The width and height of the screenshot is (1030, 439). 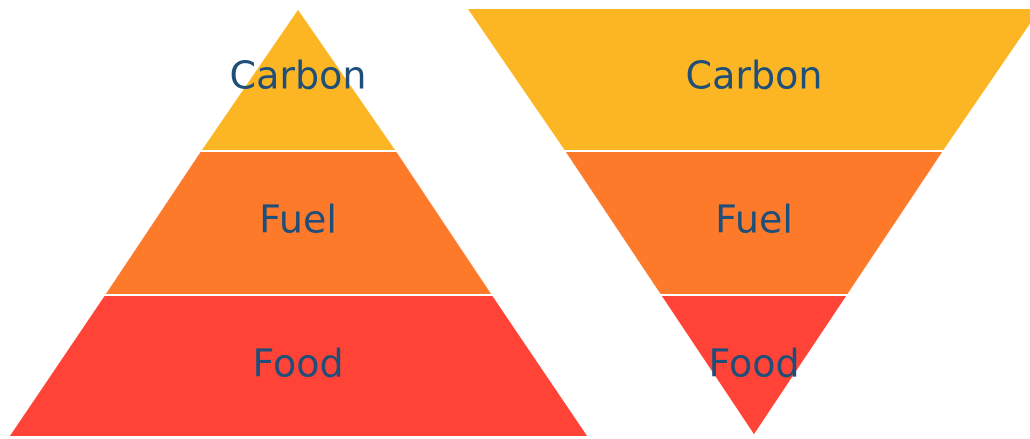 I want to click on pyramid-label-carbon: Carbon, so click(x=298, y=76).